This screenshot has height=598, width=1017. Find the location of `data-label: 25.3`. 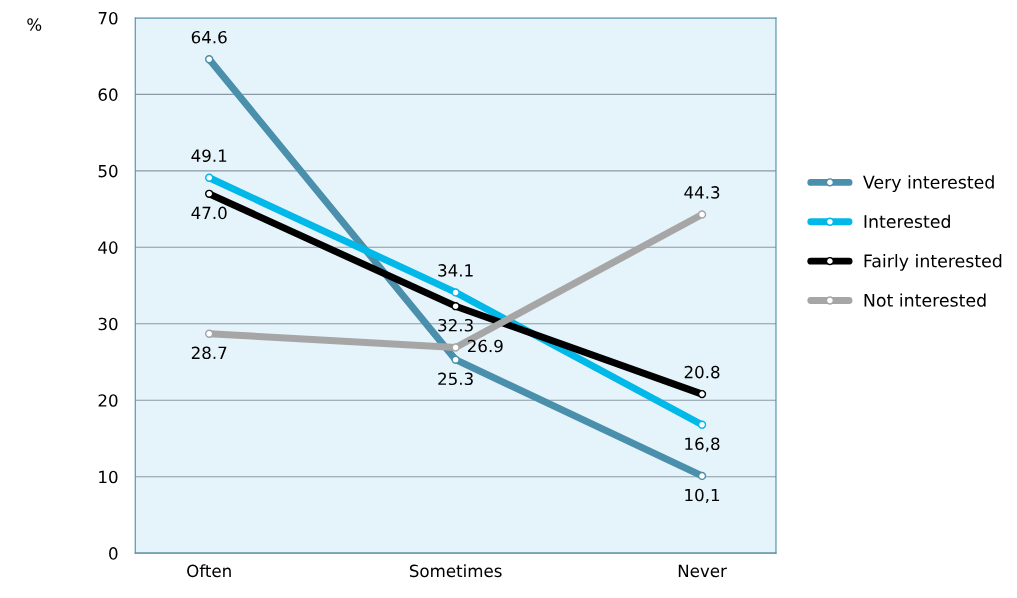

data-label: 25.3 is located at coordinates (455, 379).